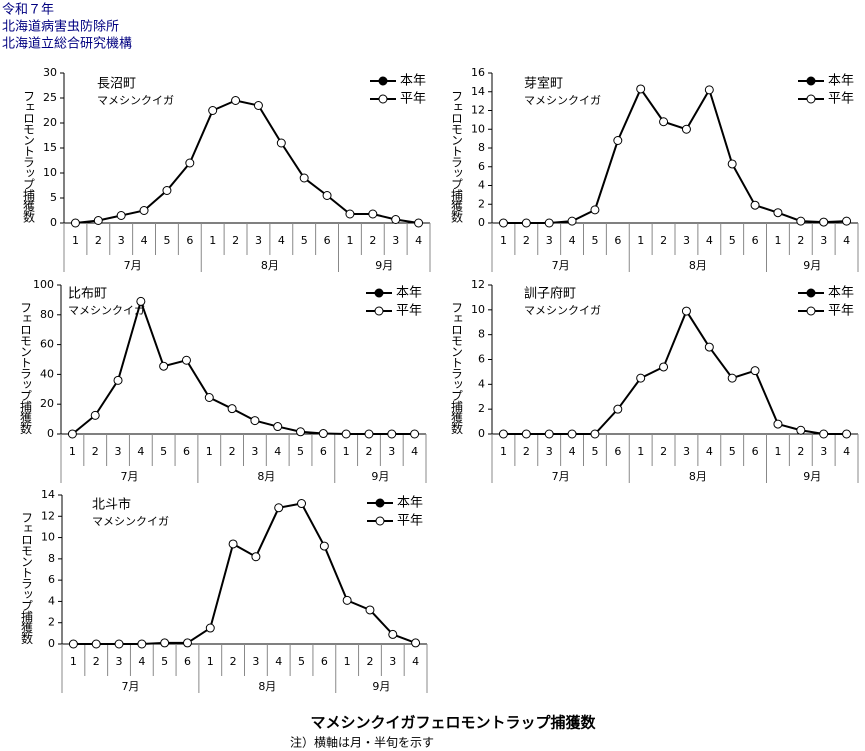  What do you see at coordinates (87, 294) in the screenshot?
I see `chart-title: 比布町` at bounding box center [87, 294].